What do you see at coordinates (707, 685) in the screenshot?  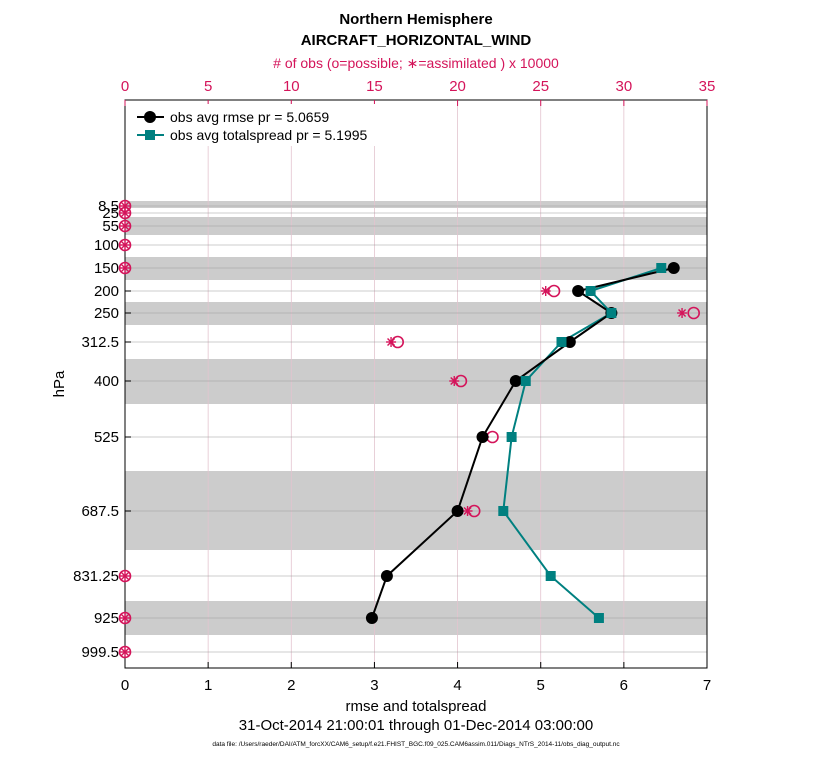 I see `x-tick-label: 7` at bounding box center [707, 685].